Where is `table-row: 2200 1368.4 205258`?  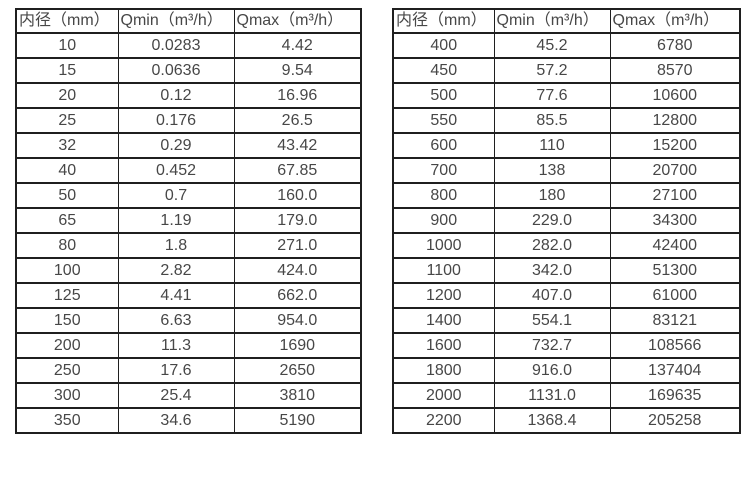 table-row: 2200 1368.4 205258 is located at coordinates (566, 420).